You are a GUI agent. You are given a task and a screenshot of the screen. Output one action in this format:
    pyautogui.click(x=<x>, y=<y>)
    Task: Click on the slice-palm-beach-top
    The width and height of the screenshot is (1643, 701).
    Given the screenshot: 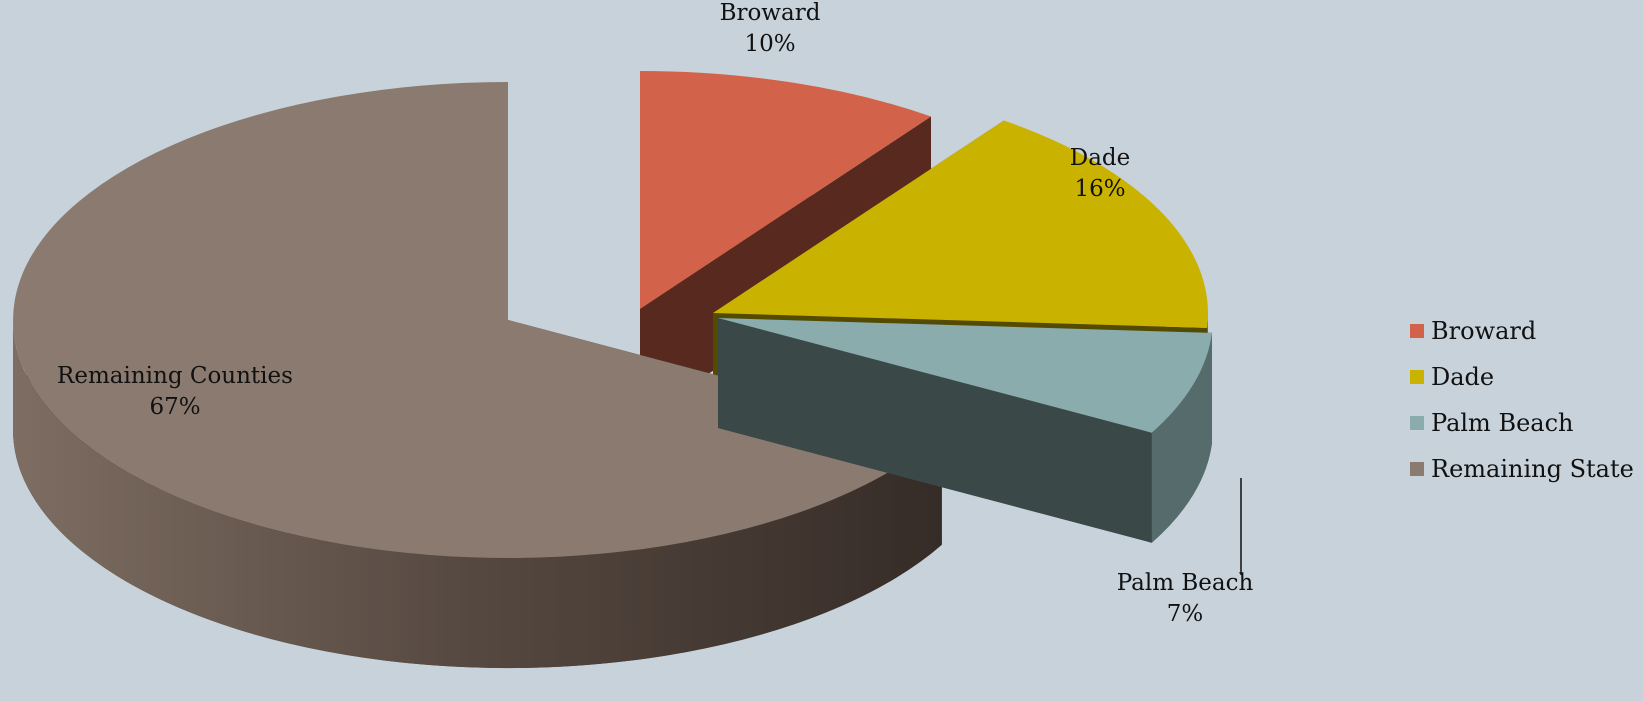 What is the action you would take?
    pyautogui.click(x=965, y=375)
    